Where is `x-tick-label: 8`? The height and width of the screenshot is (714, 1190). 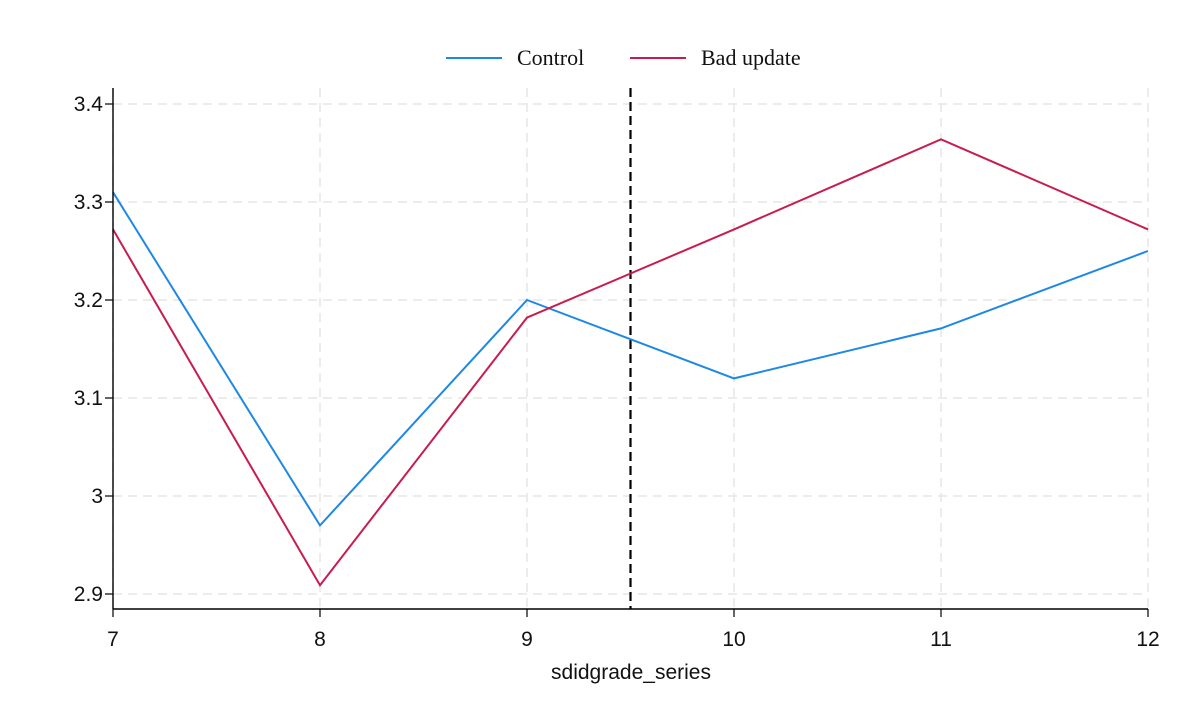 x-tick-label: 8 is located at coordinates (320, 639).